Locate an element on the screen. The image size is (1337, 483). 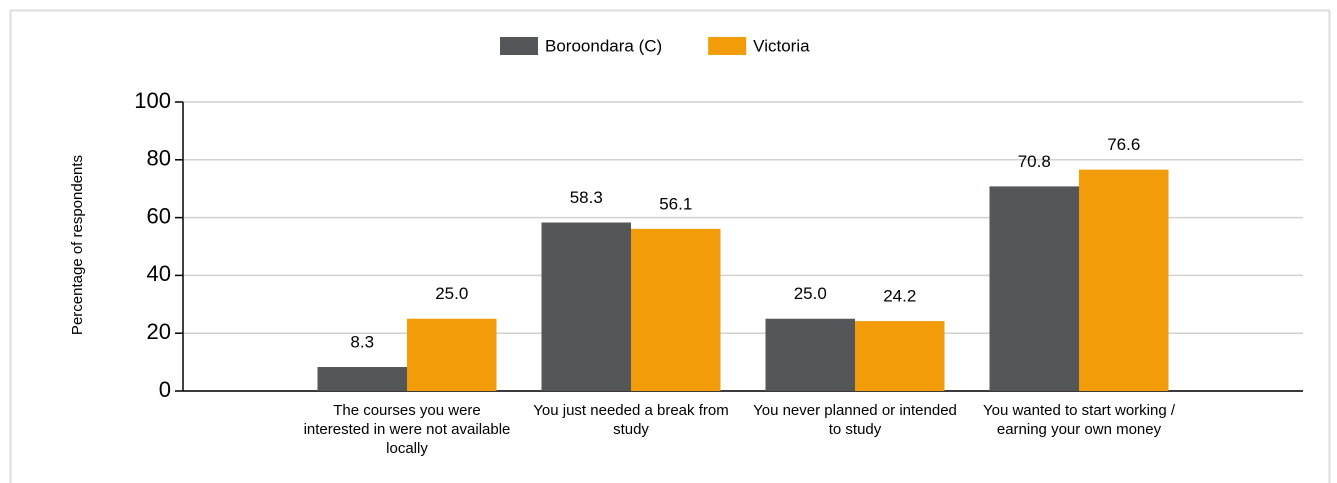
x-tick-label: You never planned or intended to study is located at coordinates (855, 420).